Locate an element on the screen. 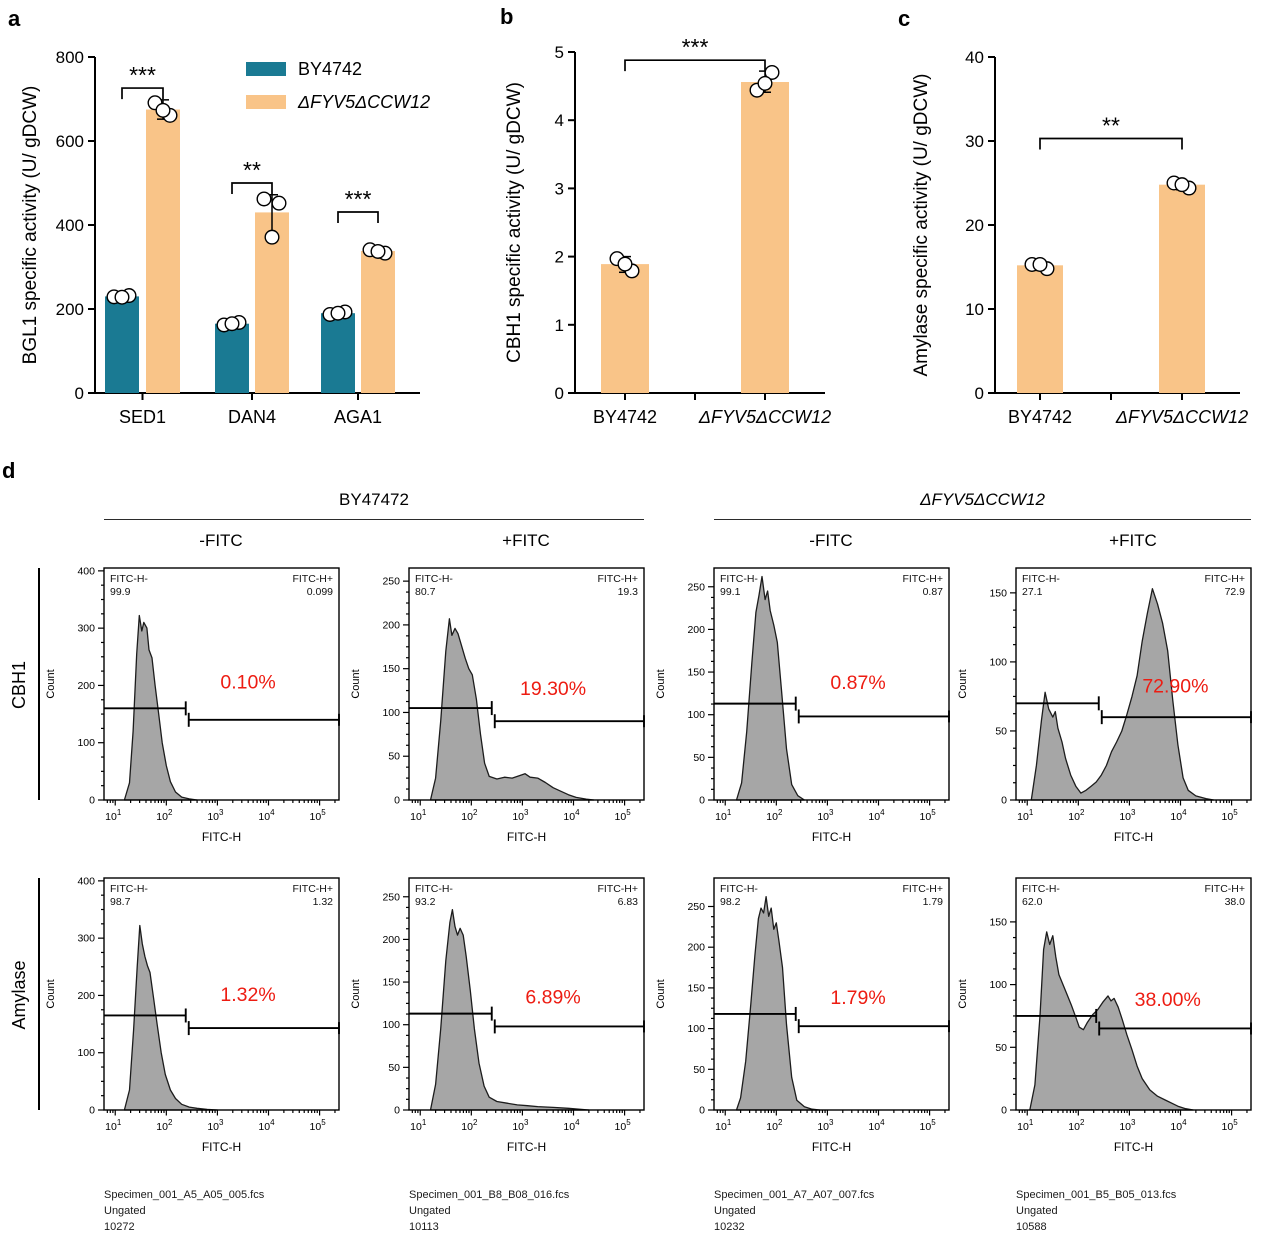  positive-percentage-label: 19.30% is located at coordinates (553, 689).